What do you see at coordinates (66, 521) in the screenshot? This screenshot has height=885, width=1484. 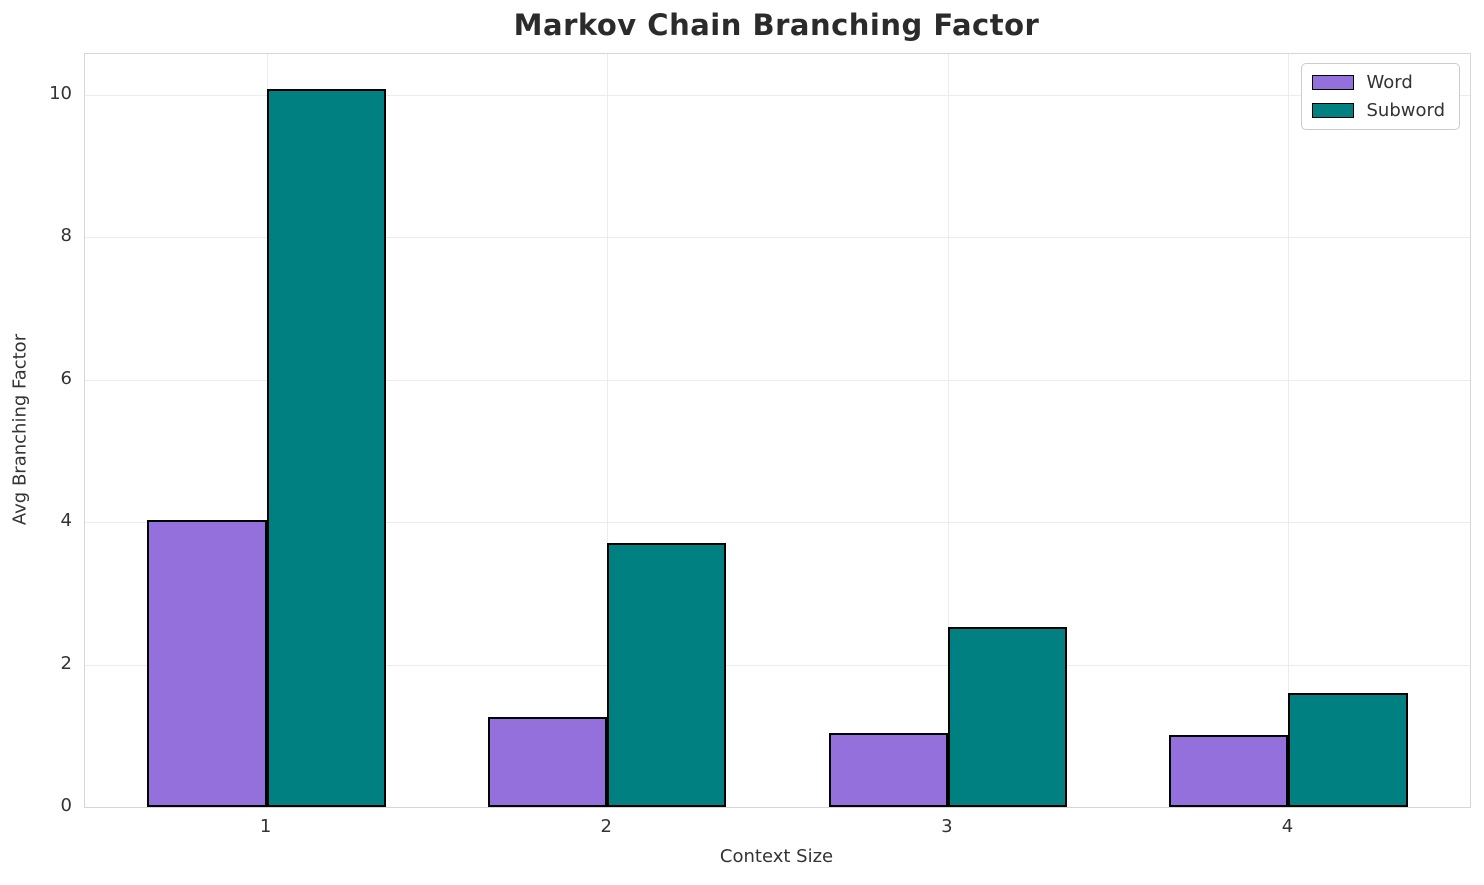 I see `y-tick-label-4: 4` at bounding box center [66, 521].